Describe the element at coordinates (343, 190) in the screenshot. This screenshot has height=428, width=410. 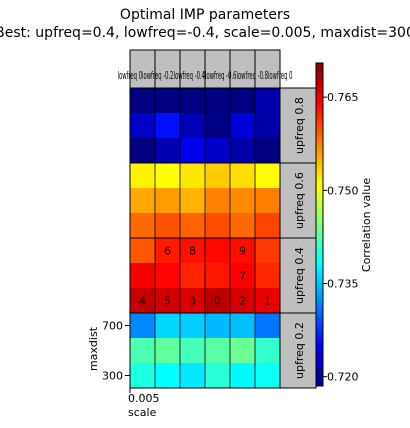
I see `colorbar-tick-label: 0.750` at that location.